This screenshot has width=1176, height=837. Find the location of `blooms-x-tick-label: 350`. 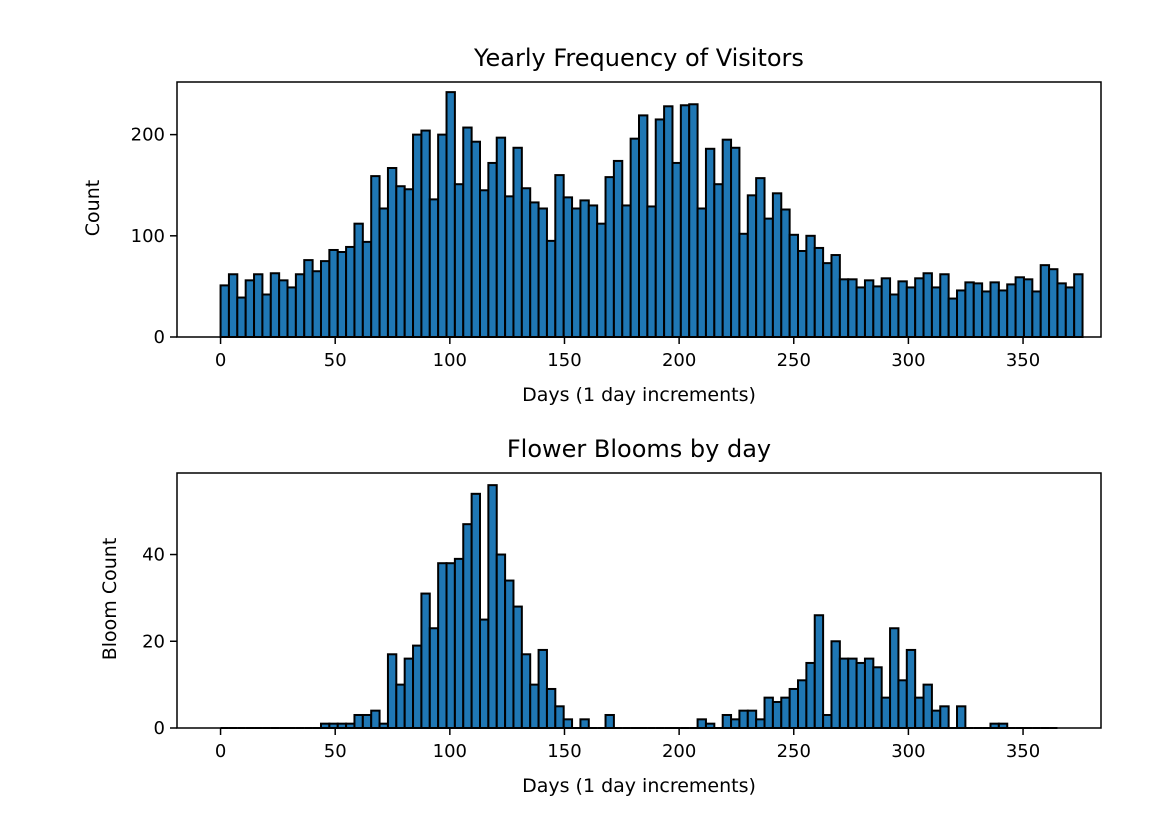

blooms-x-tick-label: 350 is located at coordinates (1023, 751).